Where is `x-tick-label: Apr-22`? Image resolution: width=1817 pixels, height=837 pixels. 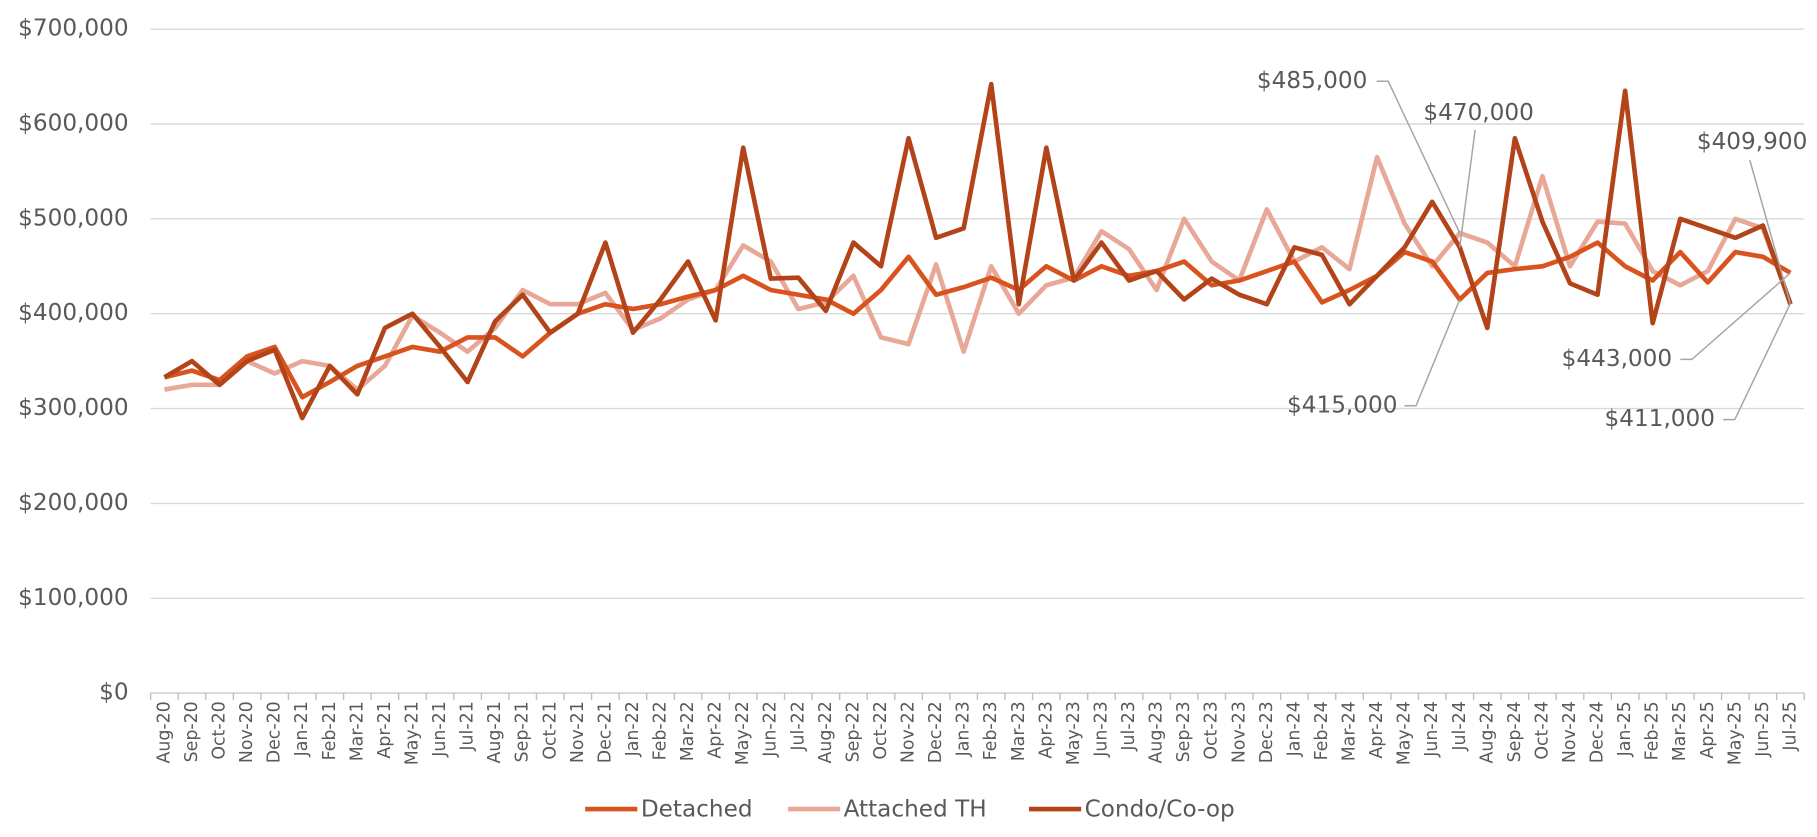
x-tick-label: Apr-22 is located at coordinates (716, 729).